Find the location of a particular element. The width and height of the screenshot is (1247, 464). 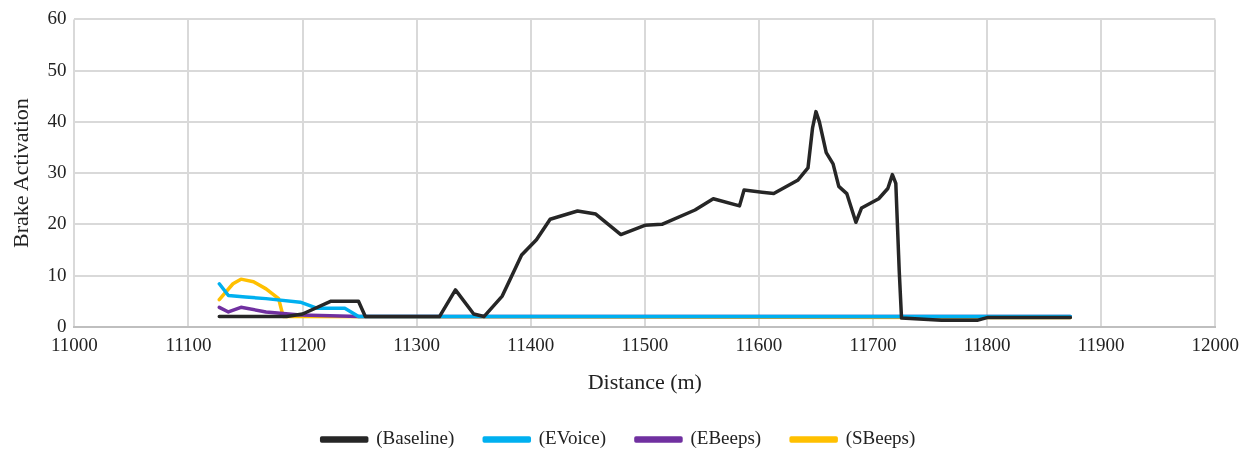

legend-label: (EVoice) is located at coordinates (572, 438).